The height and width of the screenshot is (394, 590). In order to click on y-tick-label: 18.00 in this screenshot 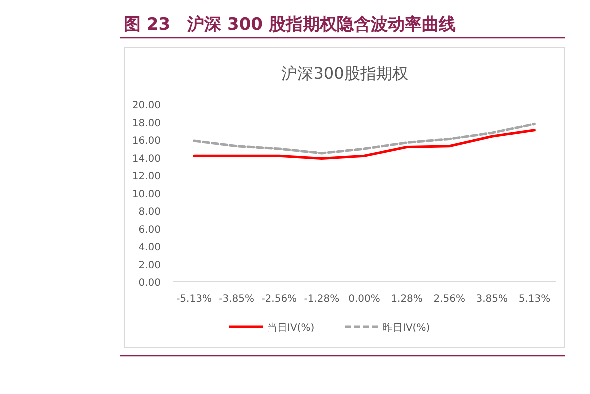, I will do `click(146, 124)`.